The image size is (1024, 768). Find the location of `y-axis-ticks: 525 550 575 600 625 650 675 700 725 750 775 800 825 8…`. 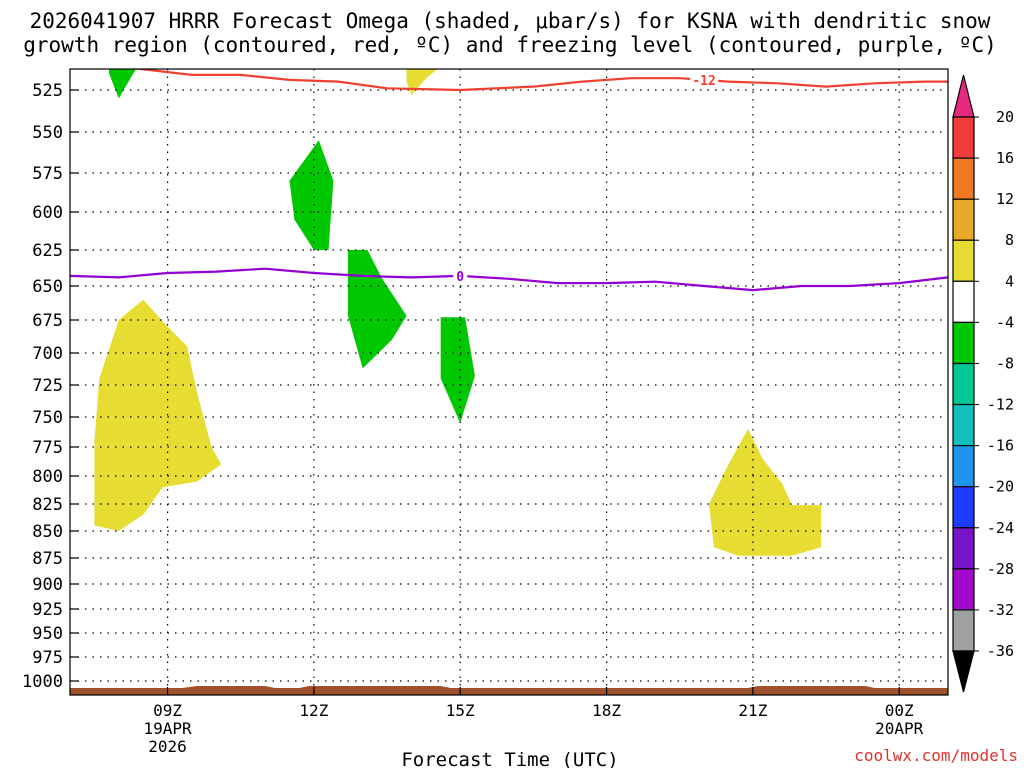

y-axis-ticks: 525 550 575 600 625 650 675 700 725 750 775 800 825 8… is located at coordinates (50, 386).